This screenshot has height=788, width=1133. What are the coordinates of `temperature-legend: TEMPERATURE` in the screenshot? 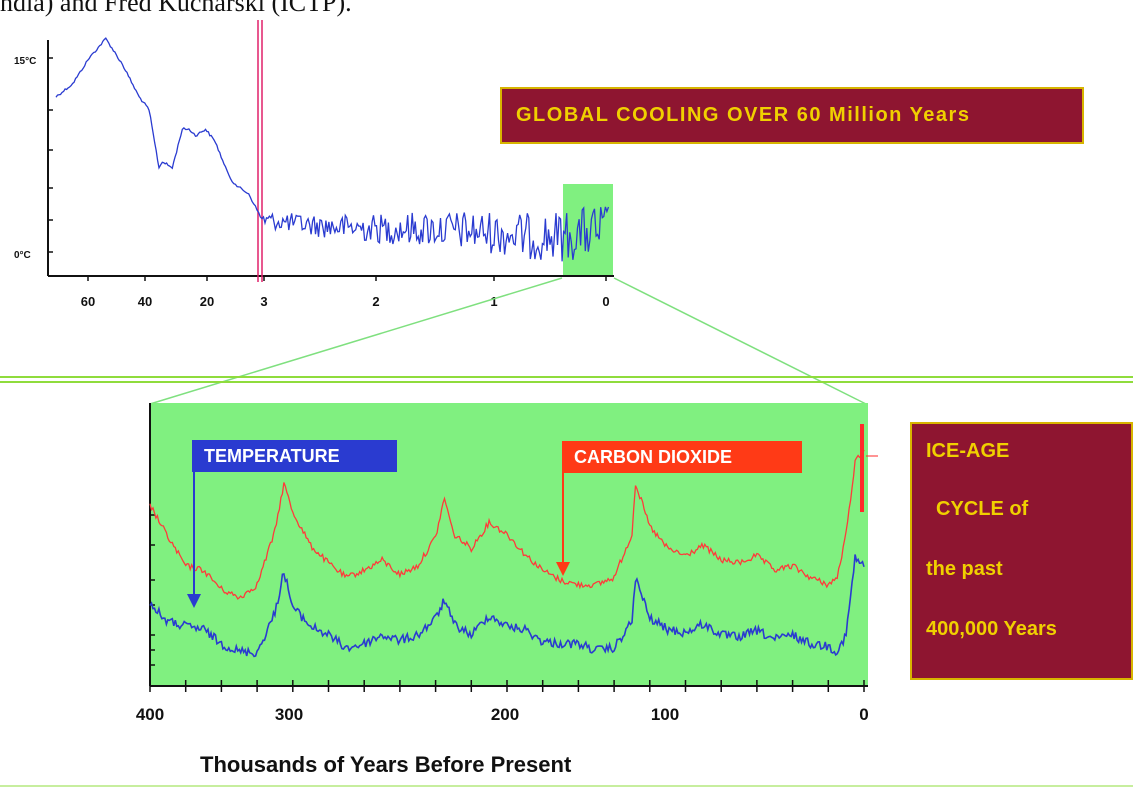 It's located at (294, 456).